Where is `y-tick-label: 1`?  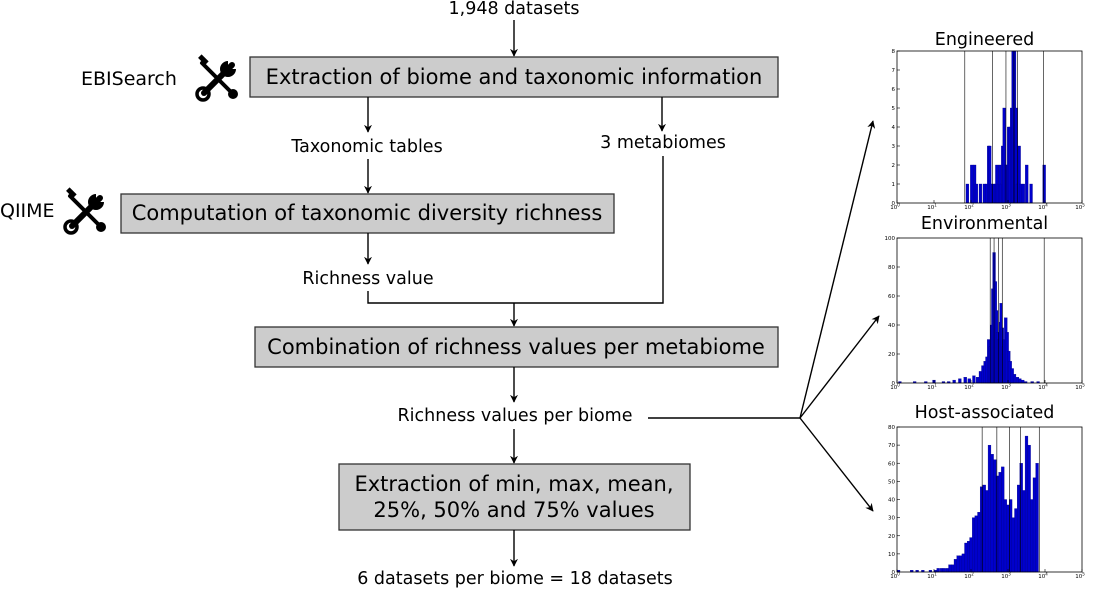 y-tick-label: 1 is located at coordinates (894, 185).